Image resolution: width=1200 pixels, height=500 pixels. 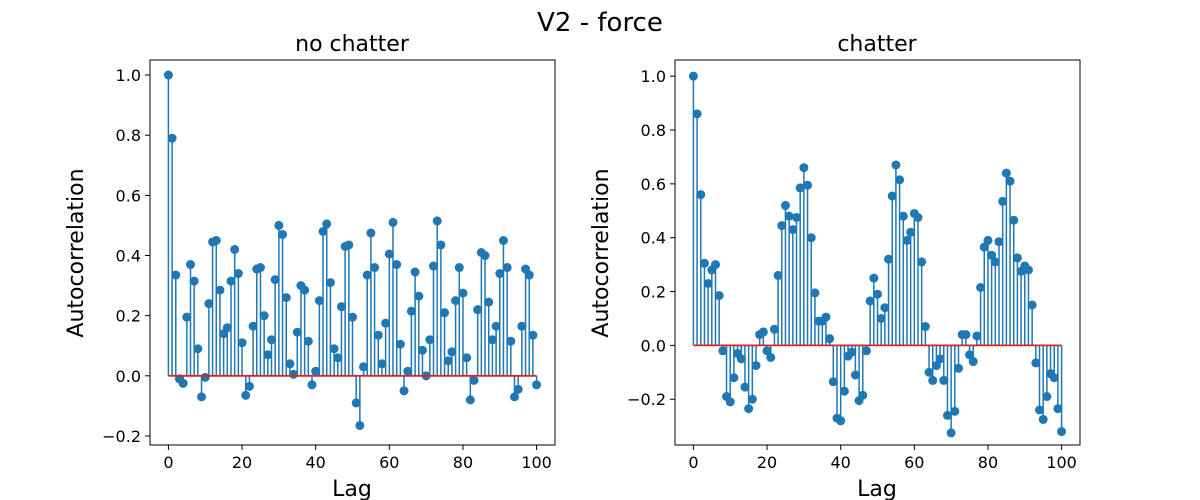 What do you see at coordinates (352, 44) in the screenshot?
I see `panel-title-no-chatter: no chatter` at bounding box center [352, 44].